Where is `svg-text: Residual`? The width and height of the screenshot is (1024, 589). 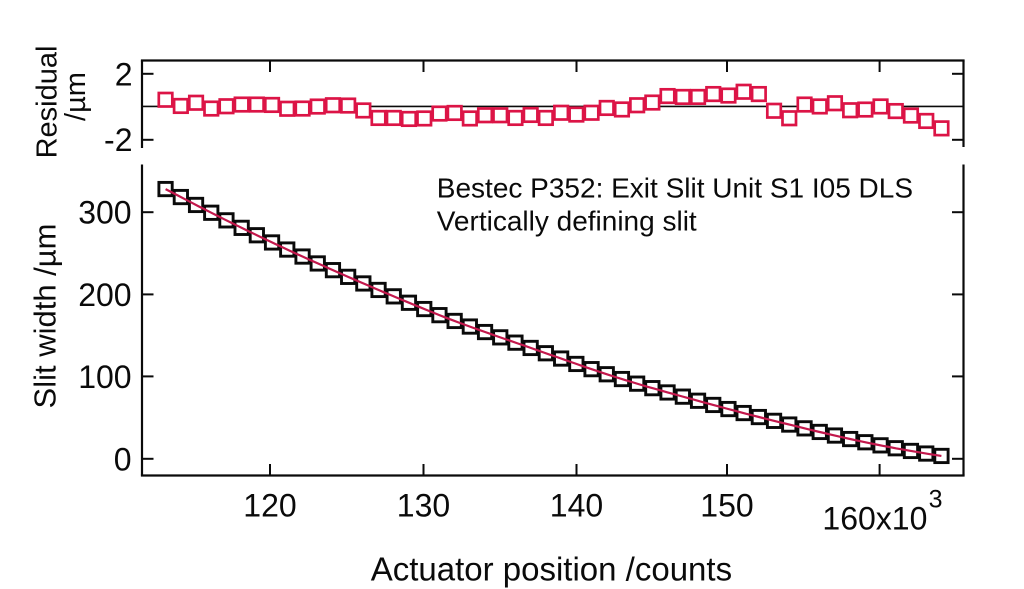 svg-text: Residual is located at coordinates (48, 102).